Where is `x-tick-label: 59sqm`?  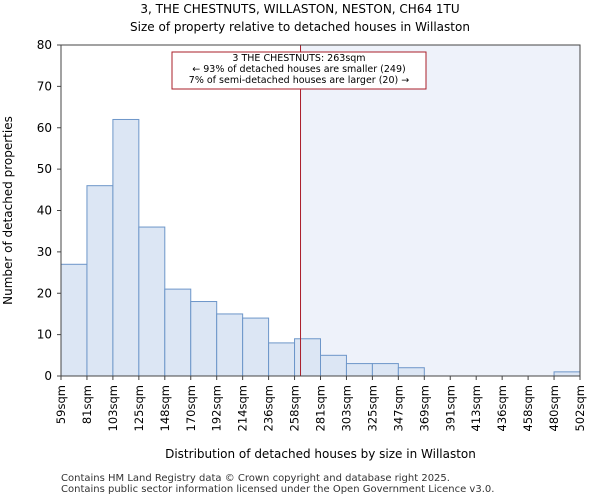
x-tick-label: 59sqm is located at coordinates (61, 404).